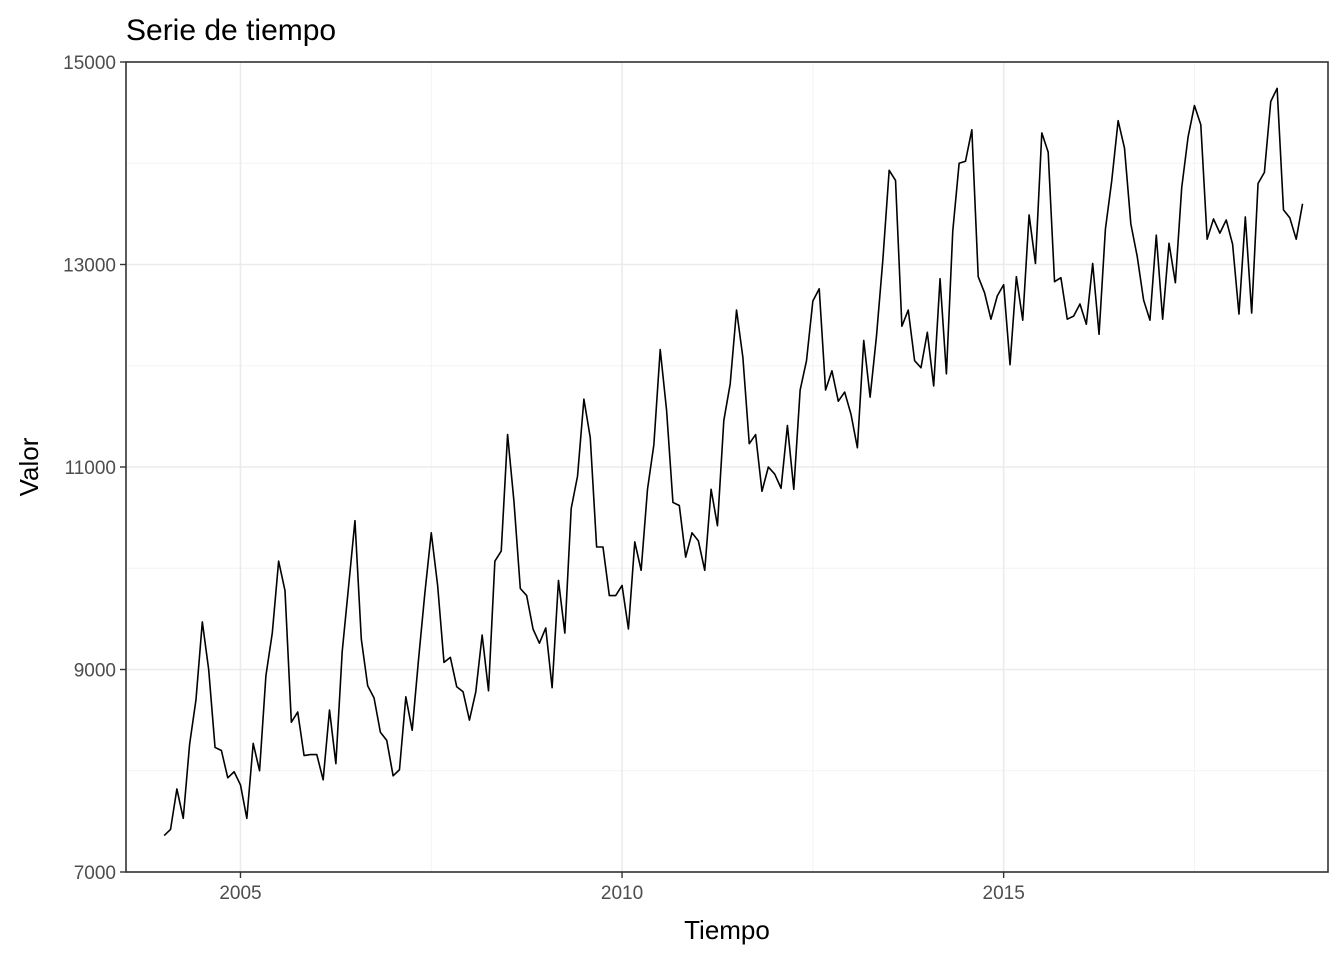 Image resolution: width=1344 pixels, height=960 pixels. What do you see at coordinates (240, 893) in the screenshot?
I see `x-tick-label: 2005` at bounding box center [240, 893].